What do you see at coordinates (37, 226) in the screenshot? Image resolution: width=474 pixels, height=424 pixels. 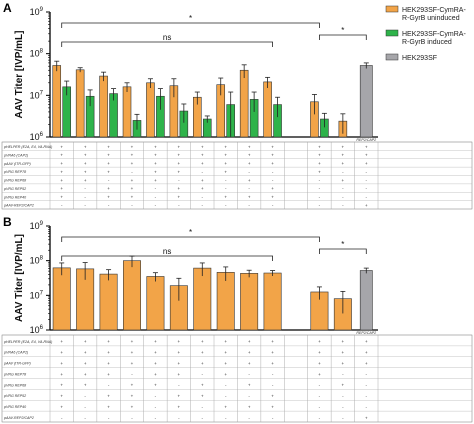 I see `y-tick-label: 109` at bounding box center [37, 226].